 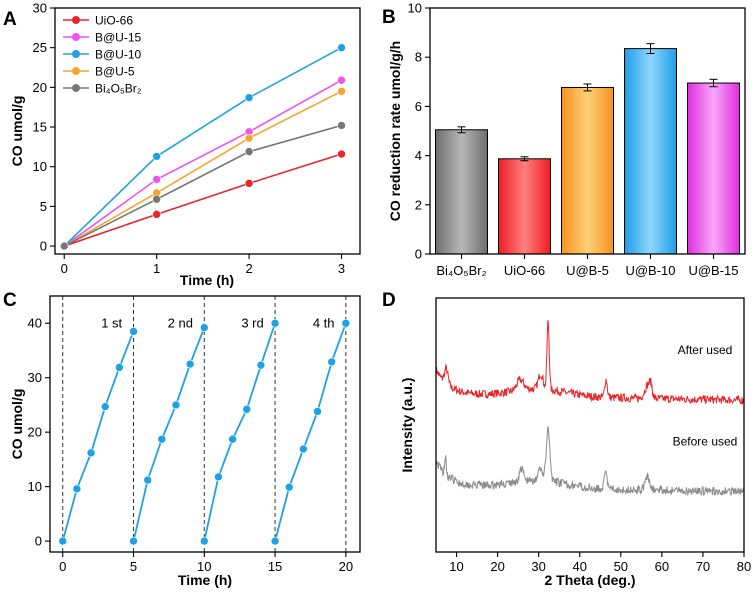 I want to click on chart-c-xlabel: Time (h), so click(x=205, y=580).